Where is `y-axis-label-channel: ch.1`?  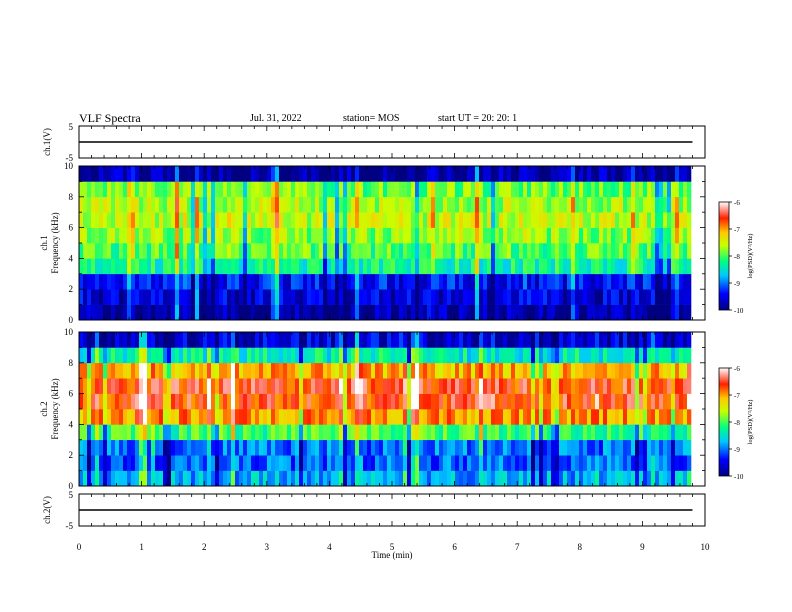
y-axis-label-channel: ch.1 is located at coordinates (44, 242).